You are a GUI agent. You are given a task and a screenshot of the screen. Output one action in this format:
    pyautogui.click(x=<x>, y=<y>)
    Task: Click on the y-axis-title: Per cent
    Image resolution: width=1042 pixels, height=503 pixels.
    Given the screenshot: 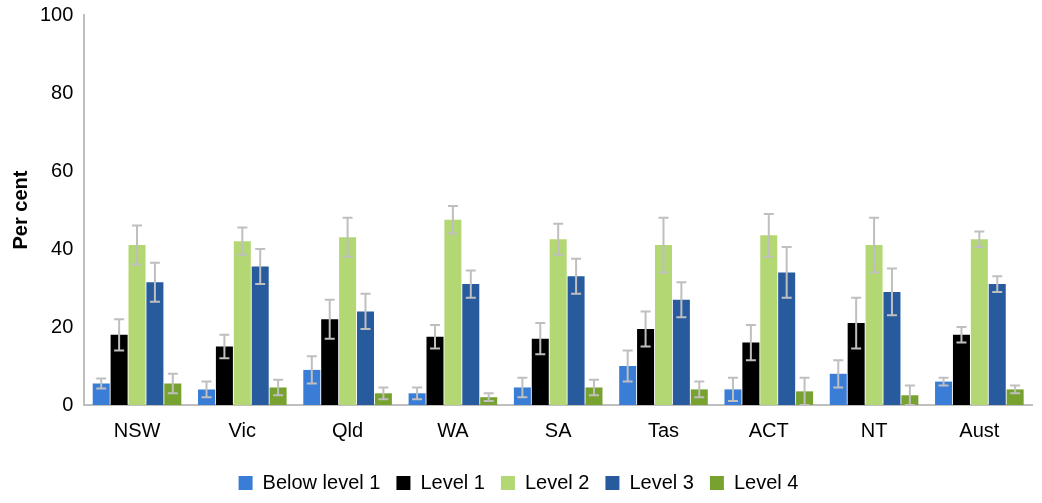 What is the action you would take?
    pyautogui.click(x=19, y=210)
    